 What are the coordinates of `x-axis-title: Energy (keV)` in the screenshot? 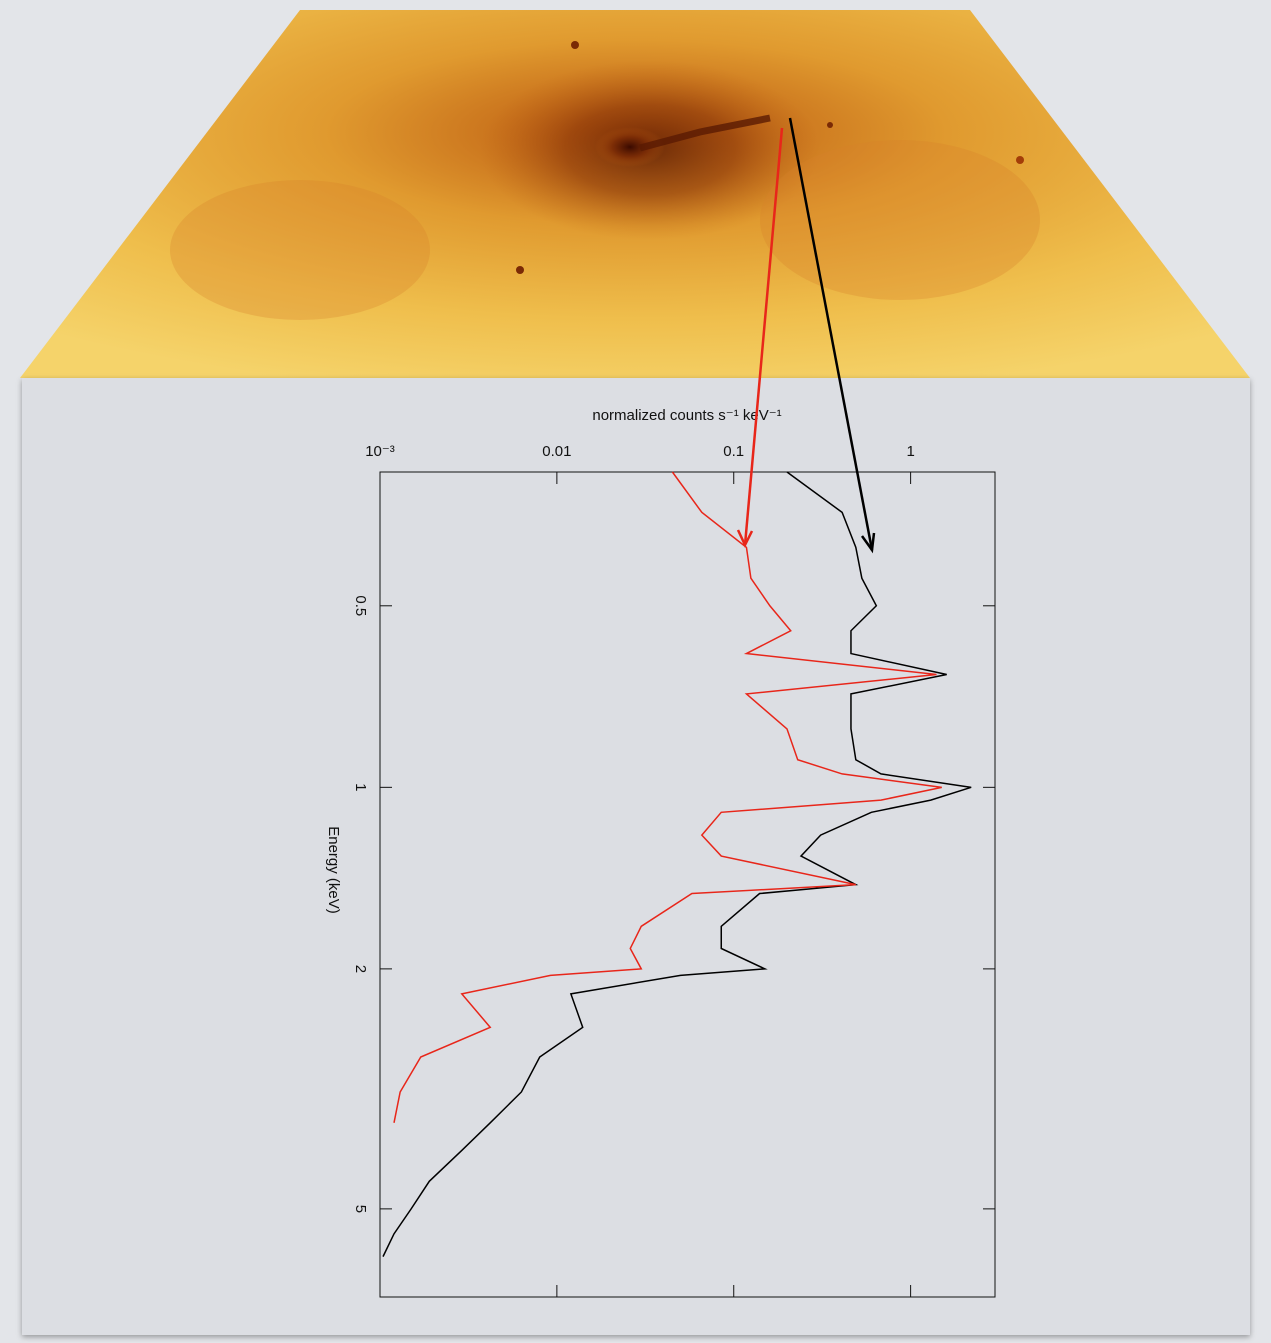 It's located at (333, 870).